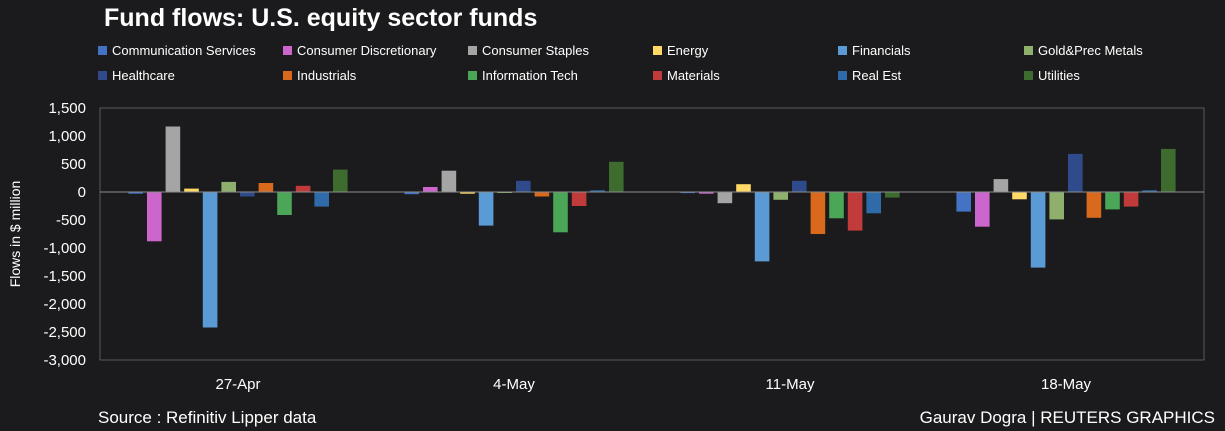  What do you see at coordinates (1094, 205) in the screenshot?
I see `bar-industrials-18-may` at bounding box center [1094, 205].